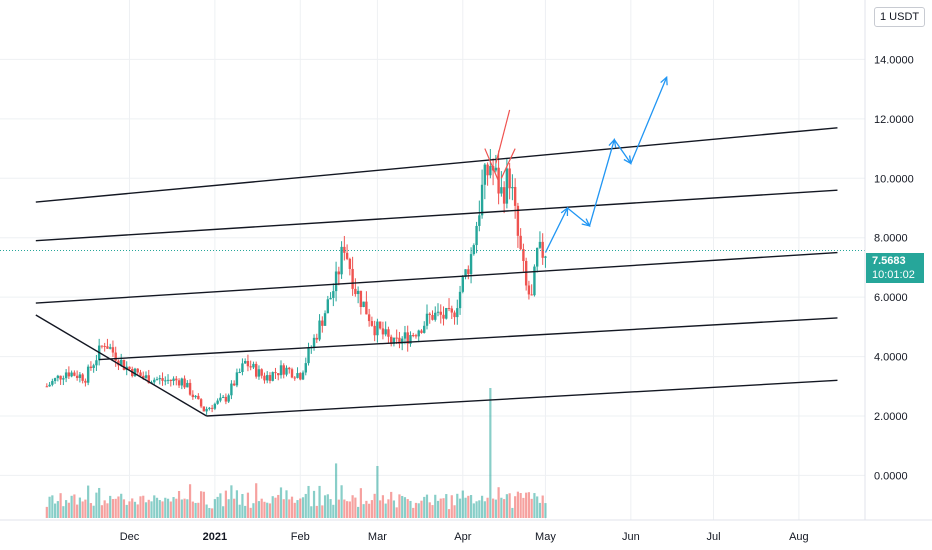 The height and width of the screenshot is (550, 932). Describe the element at coordinates (894, 120) in the screenshot. I see `y-tick-label: 12.0000` at that location.